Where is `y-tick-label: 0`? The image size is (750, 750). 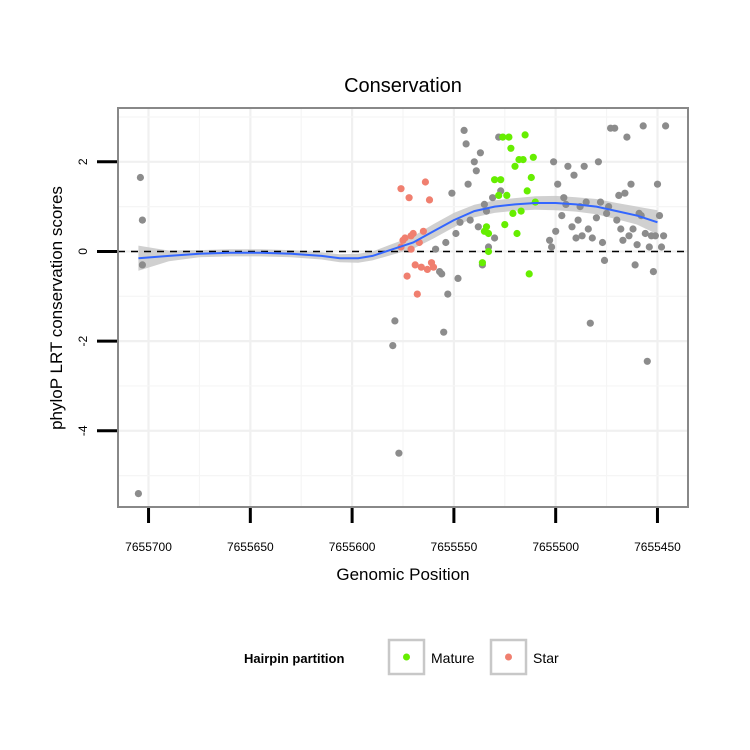 y-tick-label: 0 is located at coordinates (83, 251).